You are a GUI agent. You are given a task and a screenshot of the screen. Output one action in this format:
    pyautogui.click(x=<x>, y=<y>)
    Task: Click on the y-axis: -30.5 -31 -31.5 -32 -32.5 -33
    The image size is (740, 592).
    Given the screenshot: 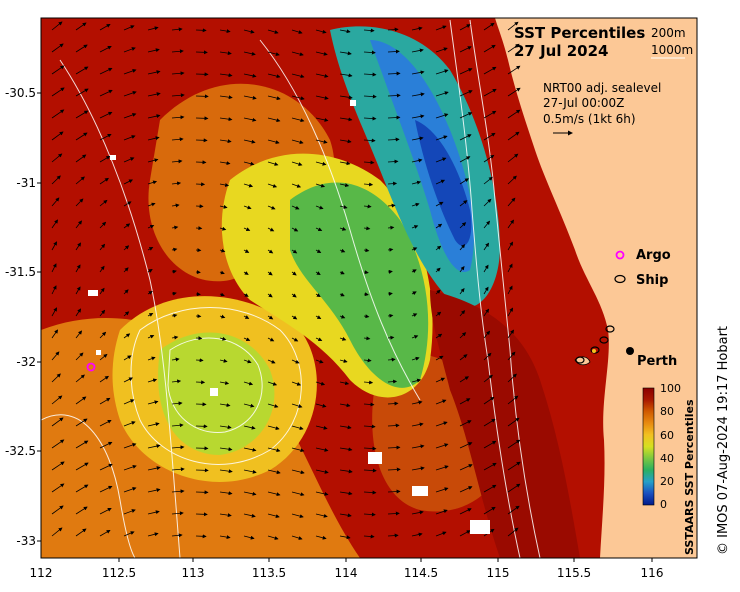 What is the action you would take?
    pyautogui.click(x=23, y=317)
    